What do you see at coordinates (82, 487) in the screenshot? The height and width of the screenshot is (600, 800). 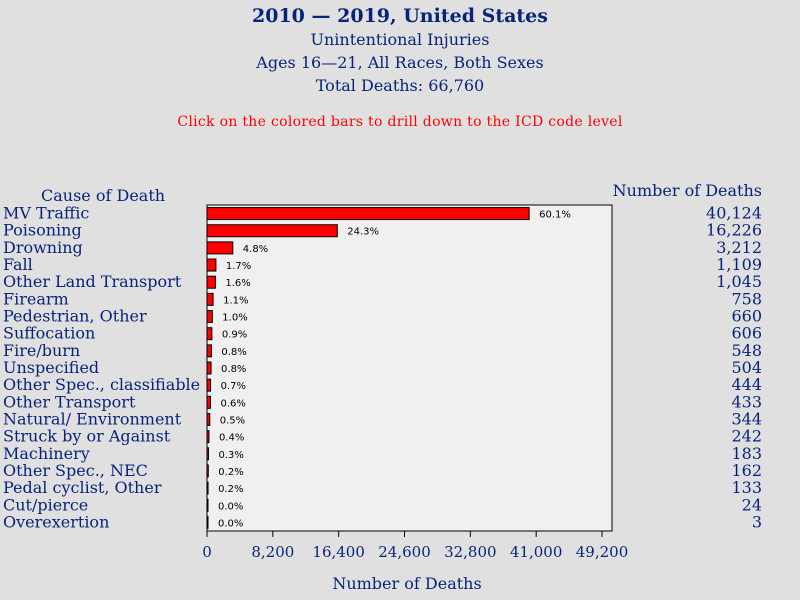 I see `category-label: Pedal cyclist, Other` at bounding box center [82, 487].